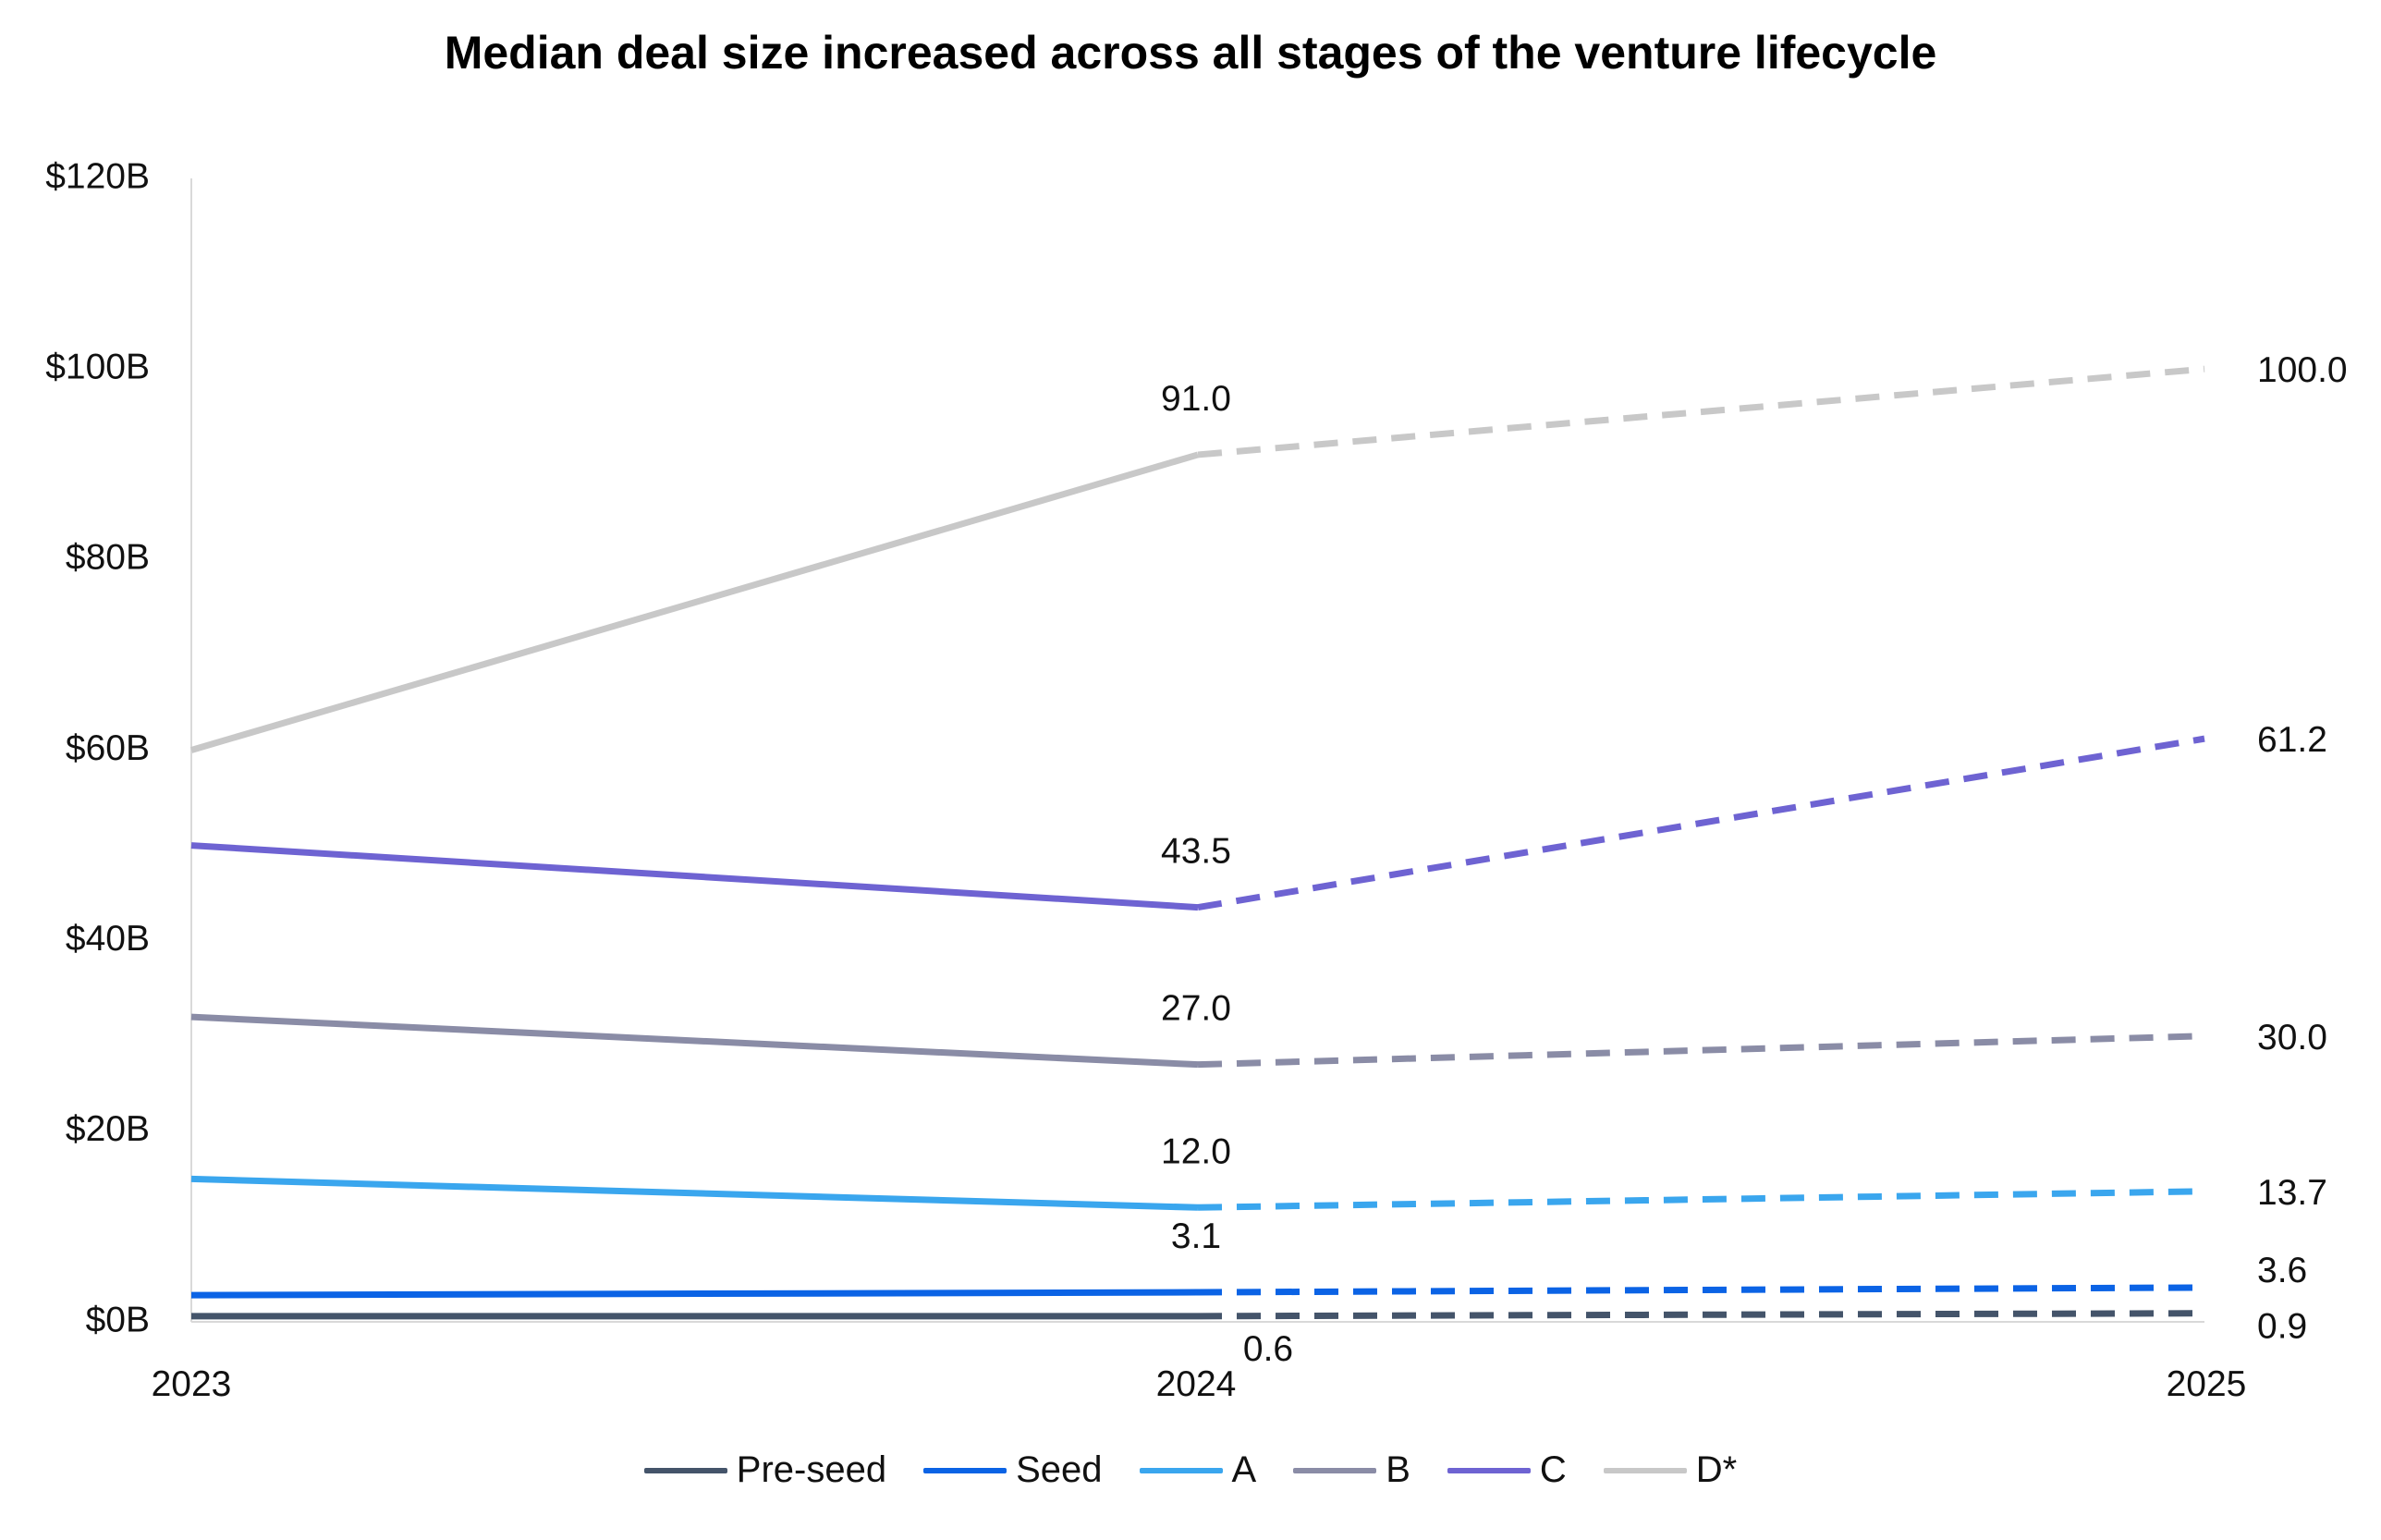  I want to click on legend-item-d: D*, so click(1670, 1470).